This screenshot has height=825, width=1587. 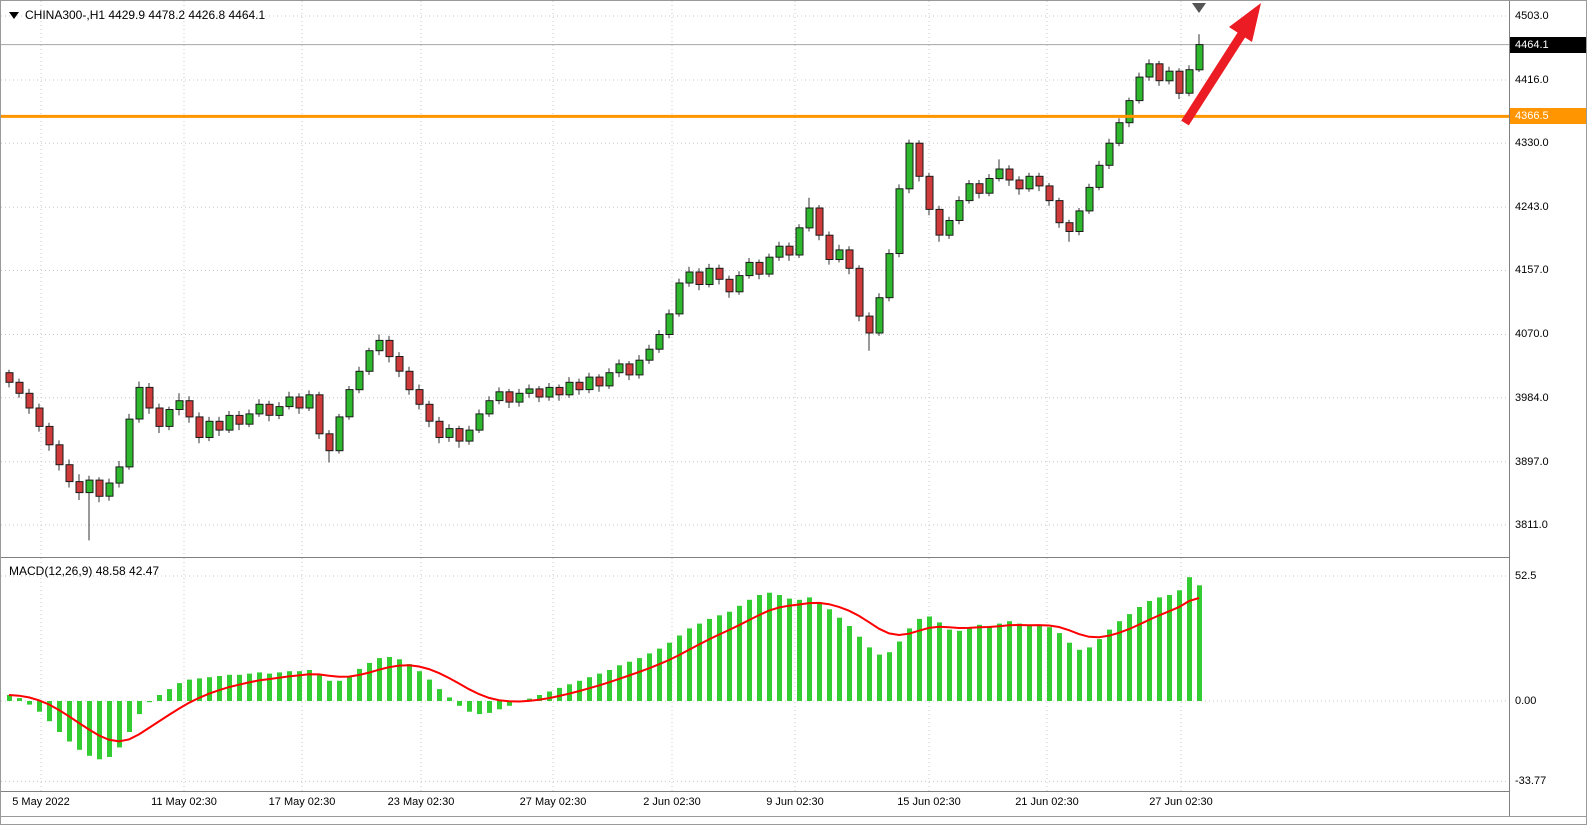 I want to click on price-axis-label: 4503.0, so click(x=1532, y=16).